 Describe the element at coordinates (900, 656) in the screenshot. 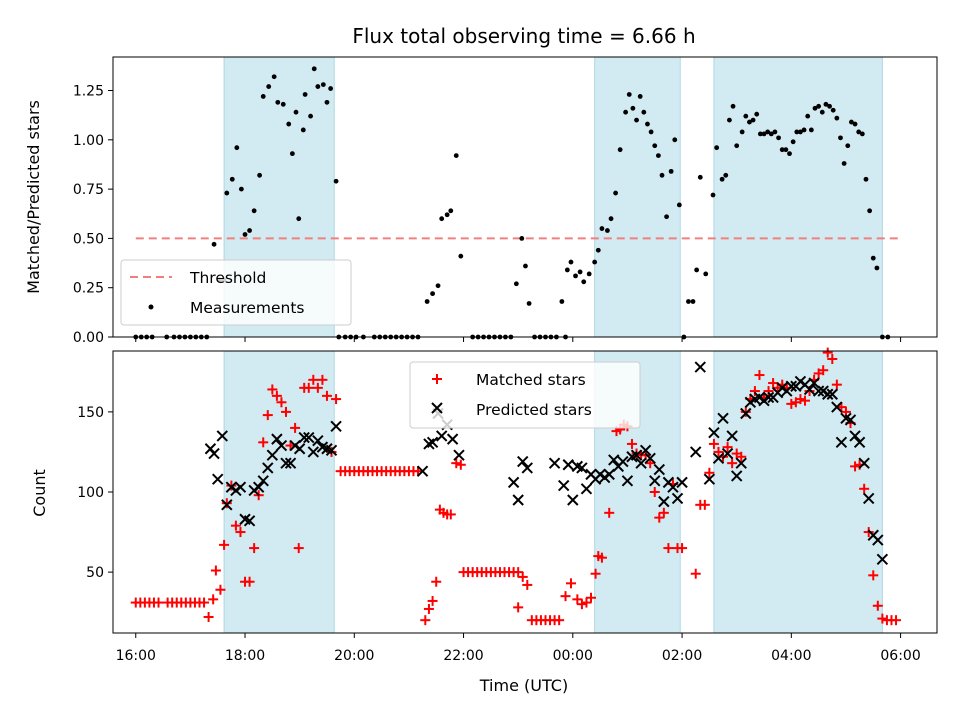

I see `x-tick-label: 06:00` at that location.